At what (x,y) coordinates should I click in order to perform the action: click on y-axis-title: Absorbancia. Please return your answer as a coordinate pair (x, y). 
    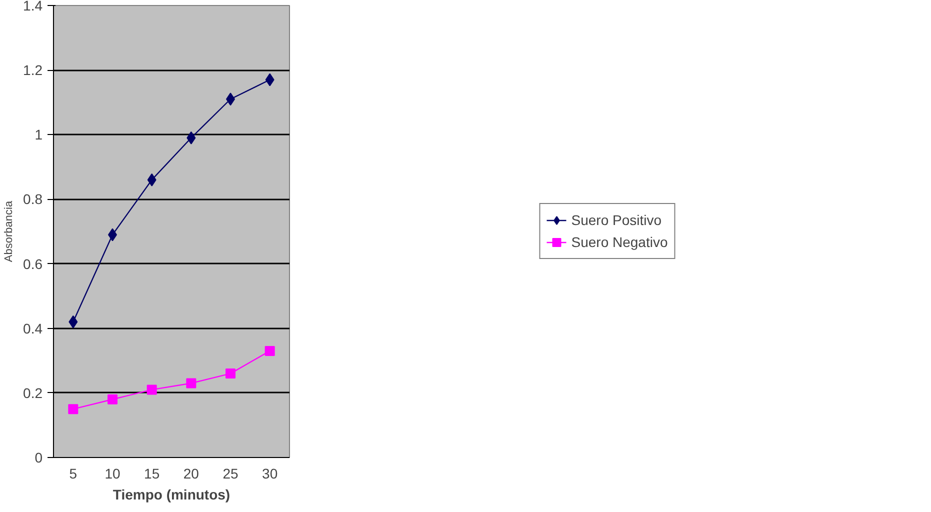
    Looking at the image, I should click on (9, 231).